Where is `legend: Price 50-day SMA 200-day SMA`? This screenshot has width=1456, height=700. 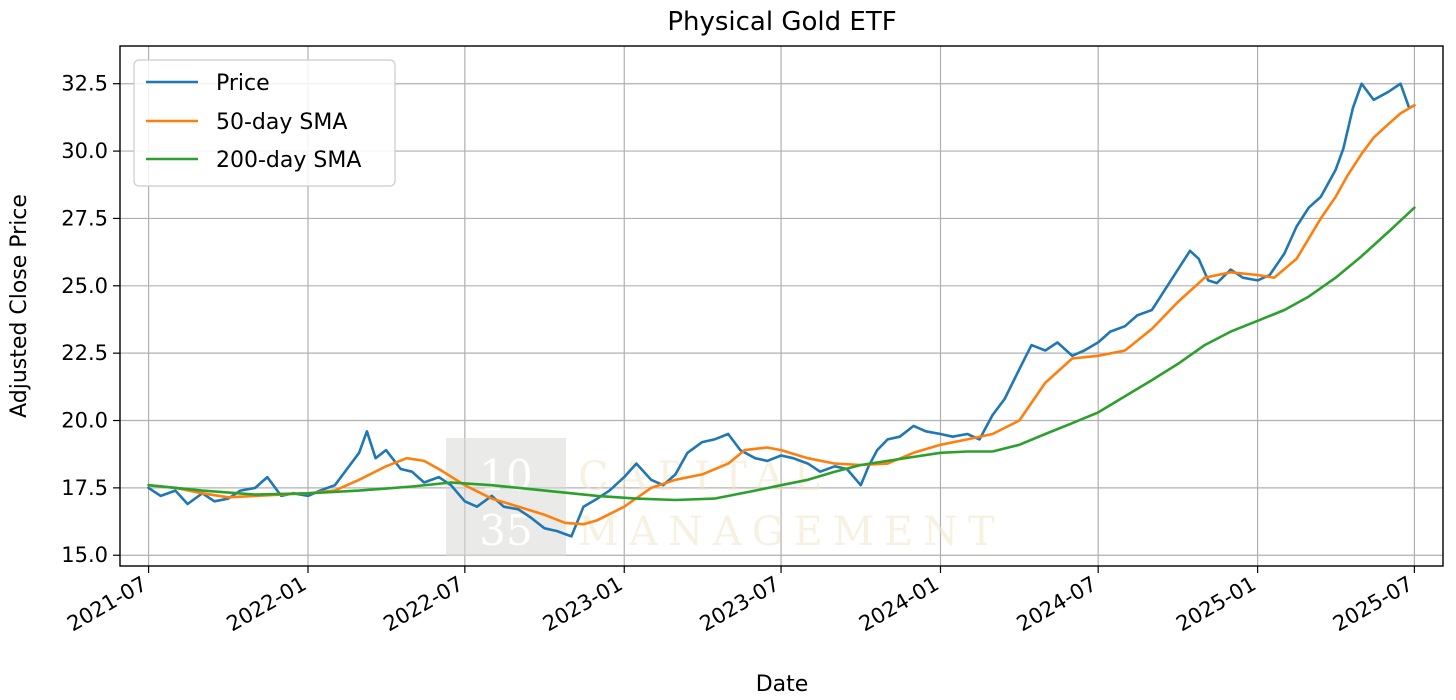
legend: Price 50-day SMA 200-day SMA is located at coordinates (264, 123).